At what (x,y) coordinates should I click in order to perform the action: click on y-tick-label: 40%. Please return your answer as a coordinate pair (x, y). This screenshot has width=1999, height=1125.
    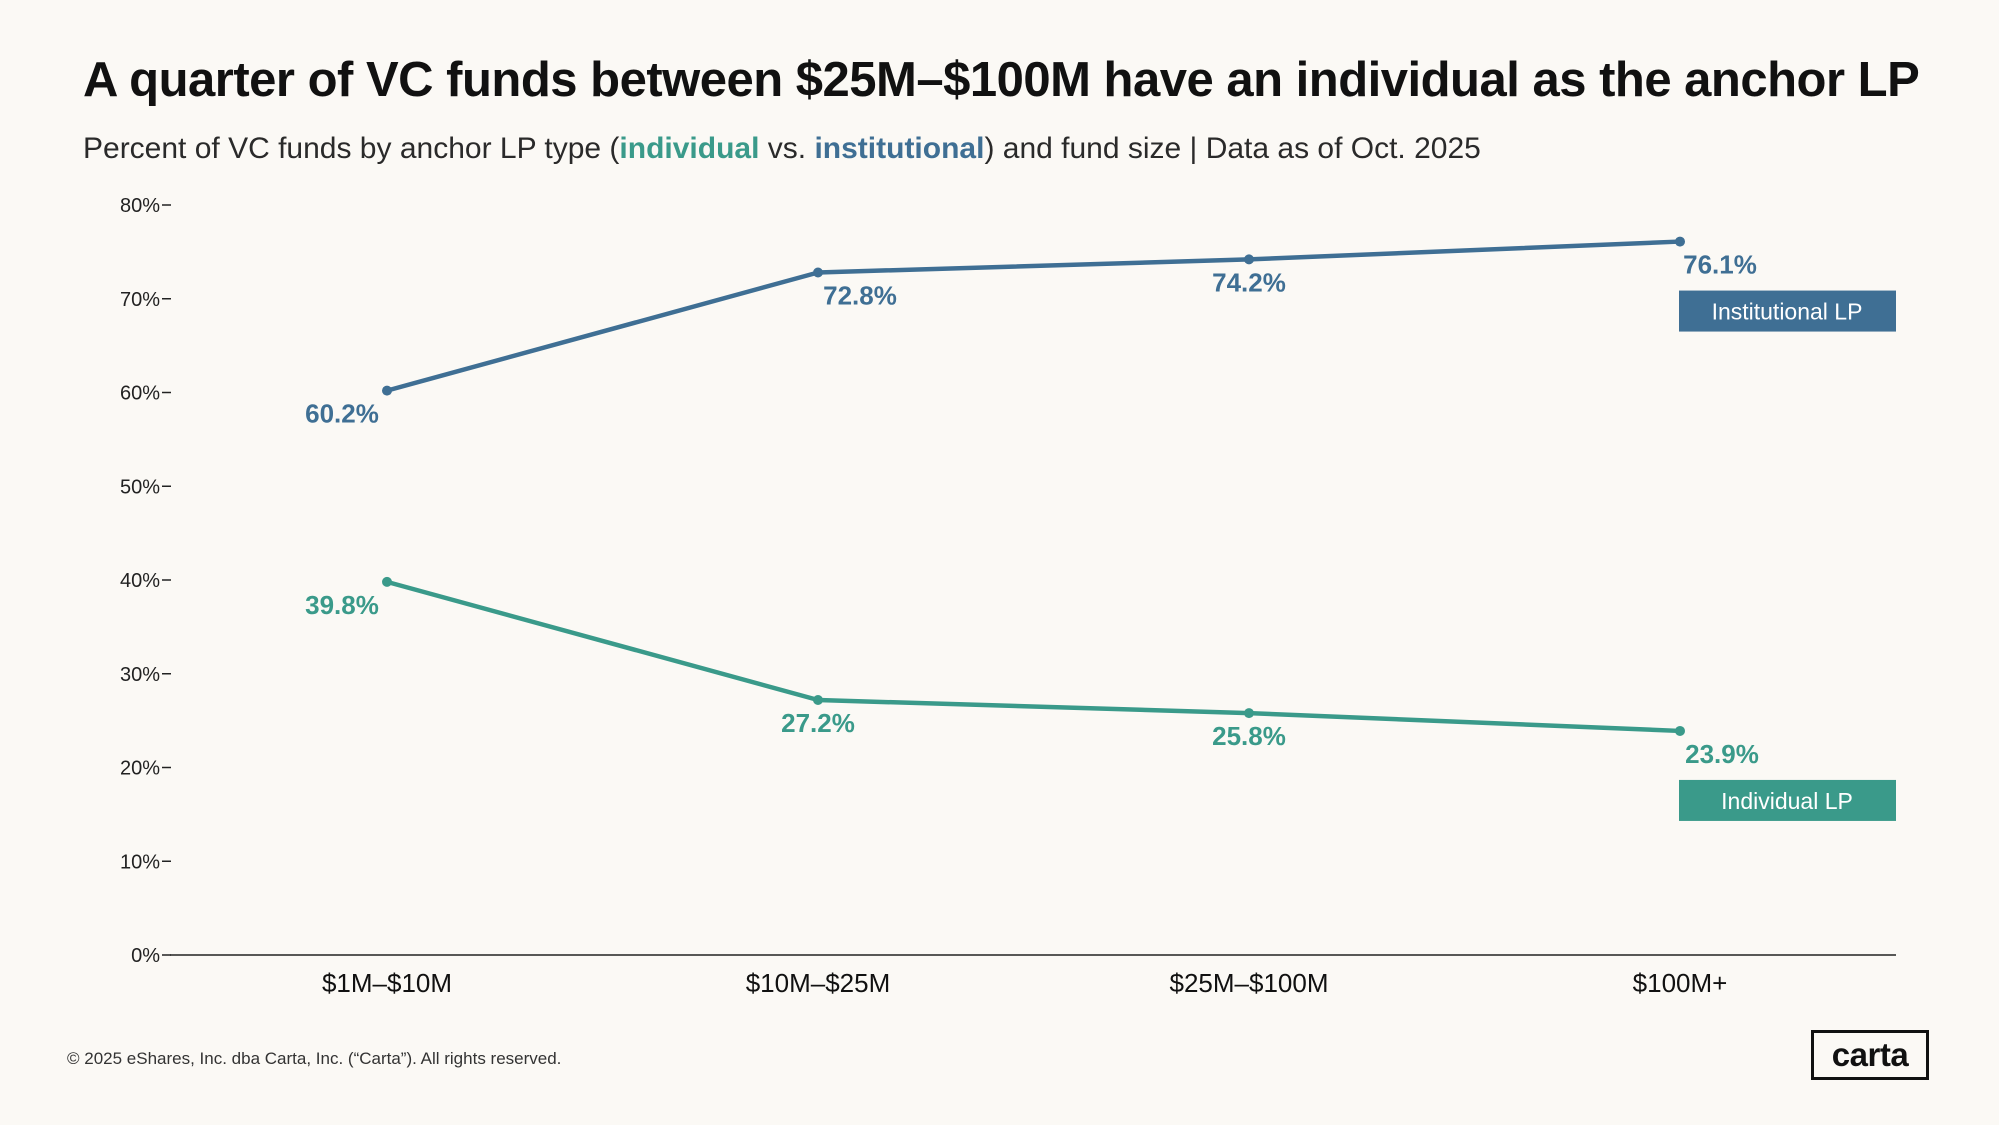
    Looking at the image, I should click on (140, 581).